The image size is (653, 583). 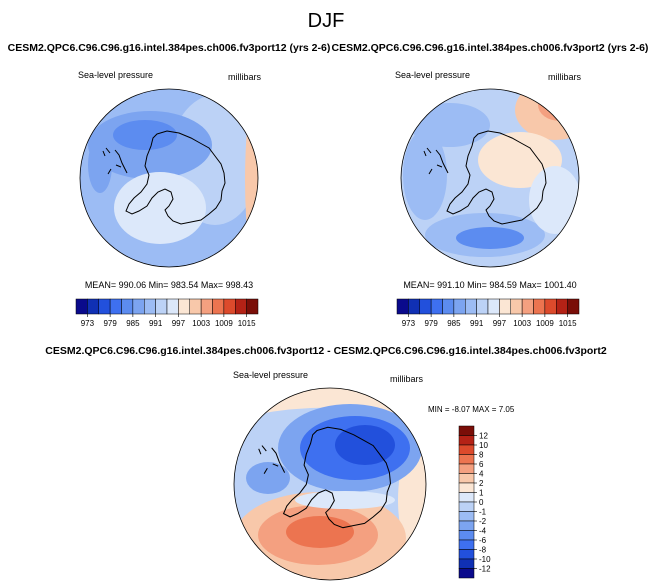 I want to click on panel-3-colorbar-tick-label: -12, so click(x=485, y=569).